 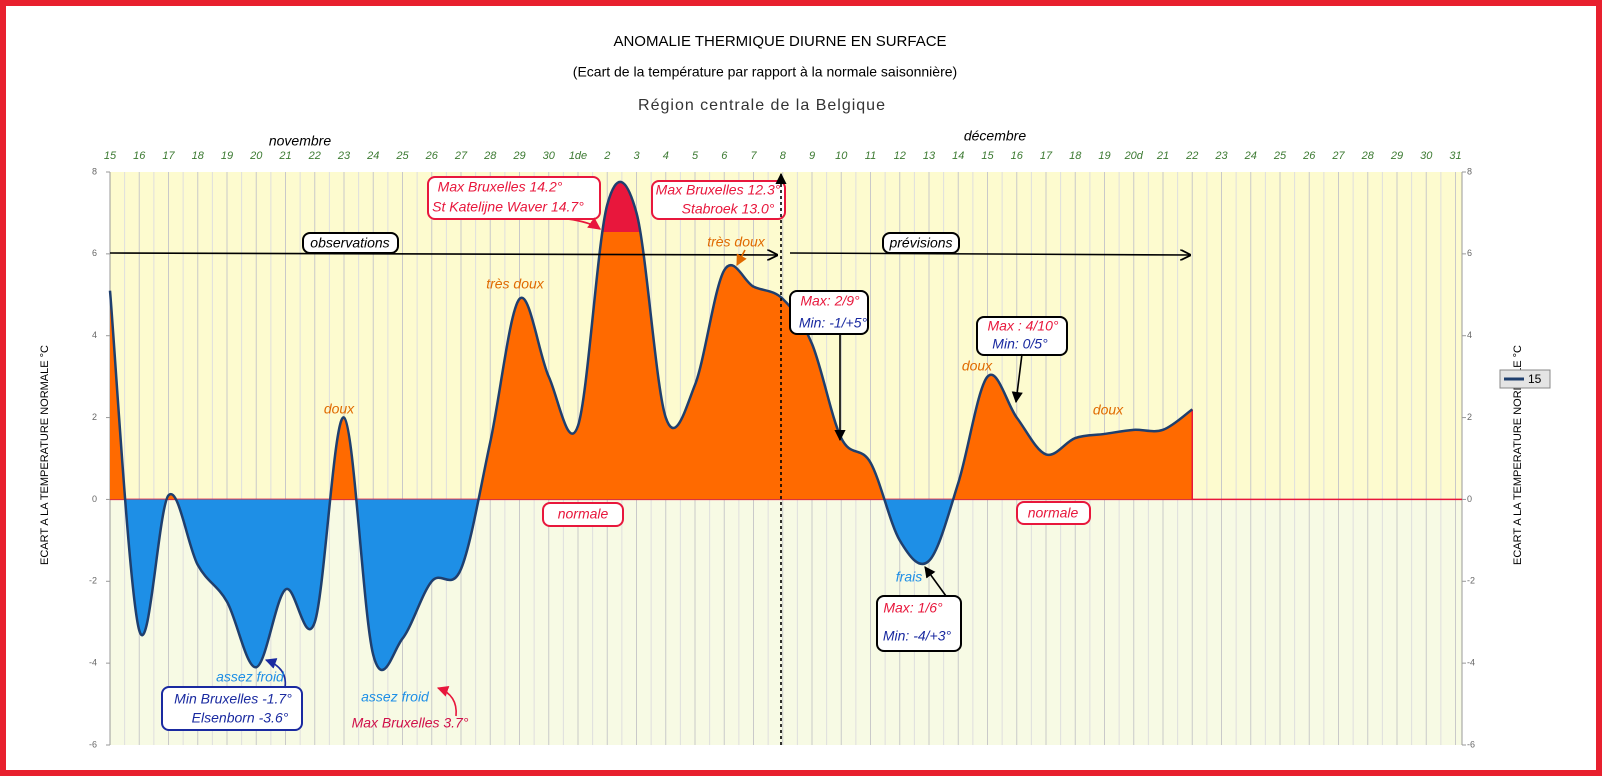 I want to click on y2-tick-label: -2, so click(x=1471, y=581).